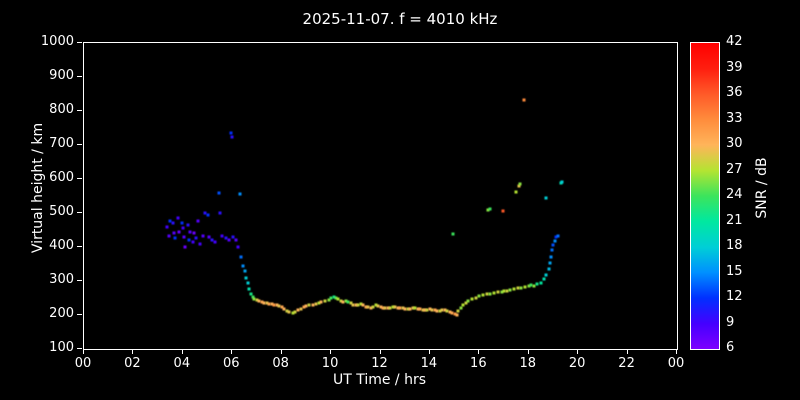 This screenshot has height=400, width=800. I want to click on x-tick-label: 12, so click(379, 363).